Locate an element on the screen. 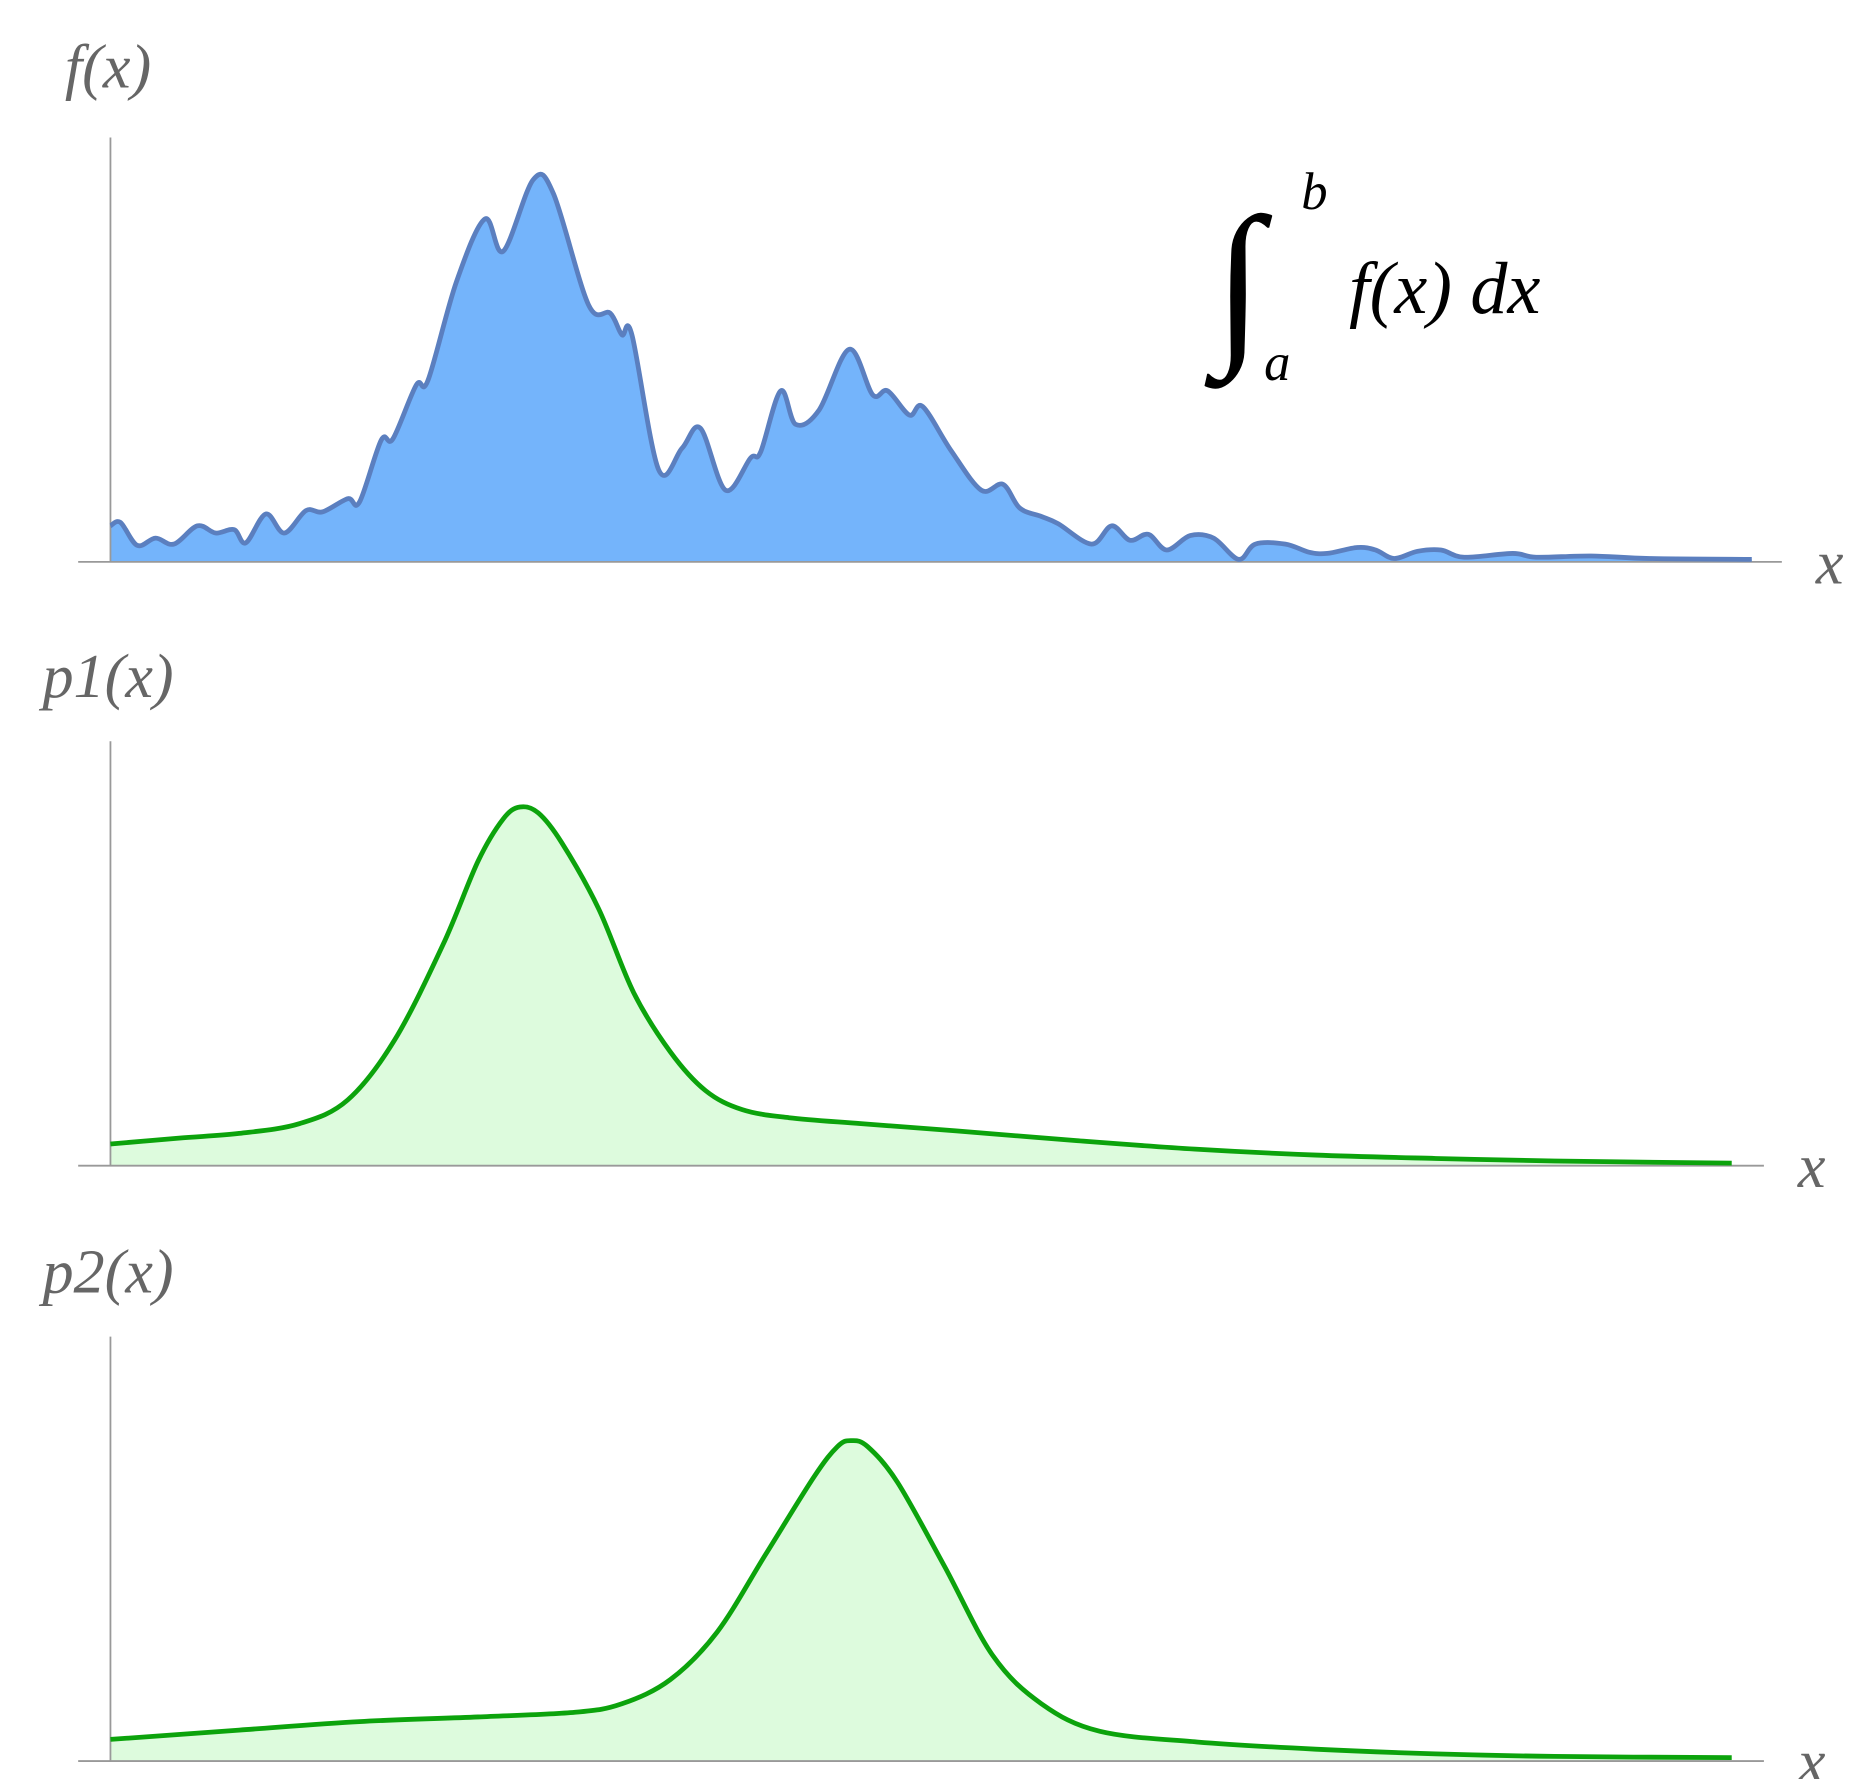  integral-upper: b is located at coordinates (1314, 192).